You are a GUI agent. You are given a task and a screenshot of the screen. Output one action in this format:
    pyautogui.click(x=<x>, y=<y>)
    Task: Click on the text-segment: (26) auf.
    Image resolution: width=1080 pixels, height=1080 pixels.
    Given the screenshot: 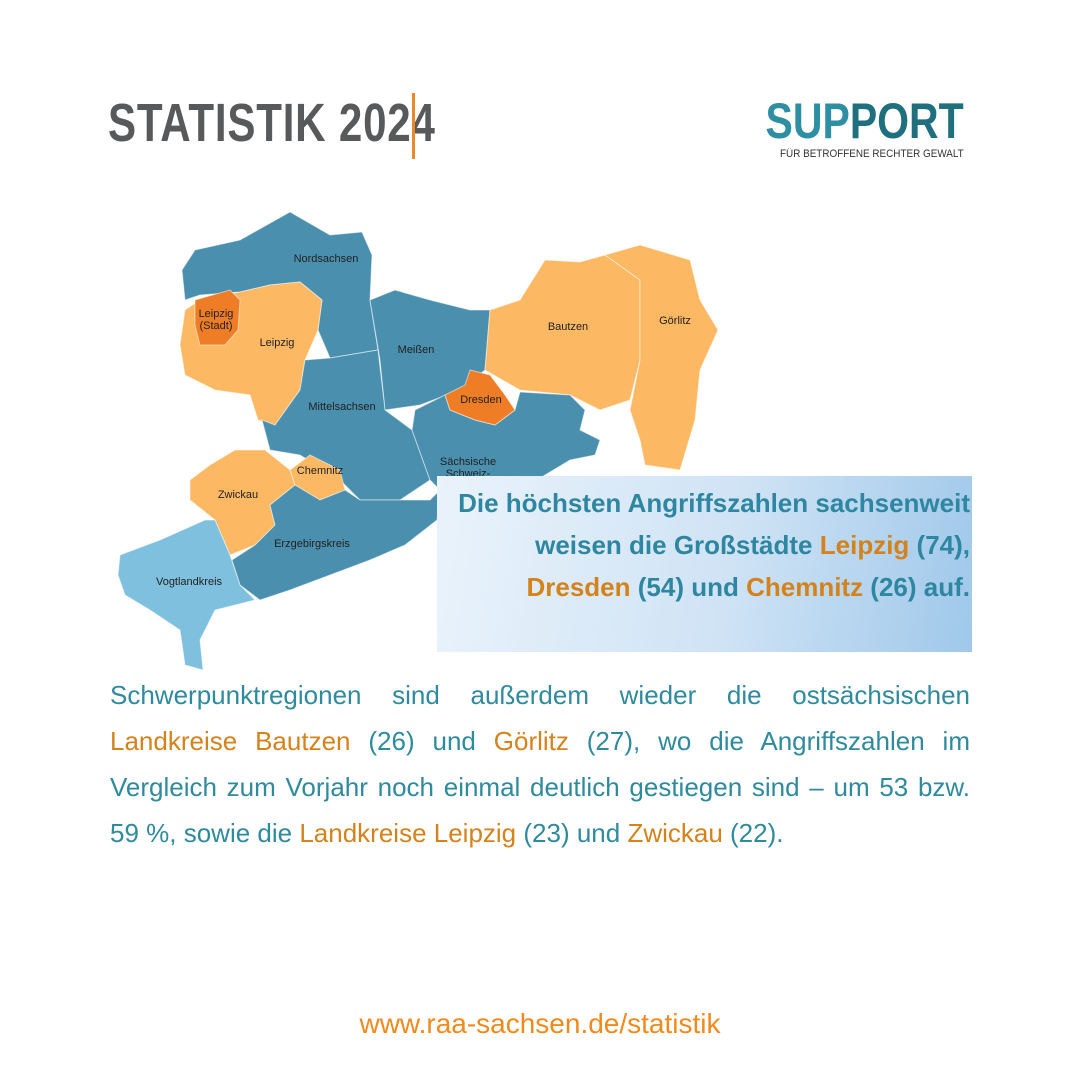 What is the action you would take?
    pyautogui.click(x=916, y=587)
    